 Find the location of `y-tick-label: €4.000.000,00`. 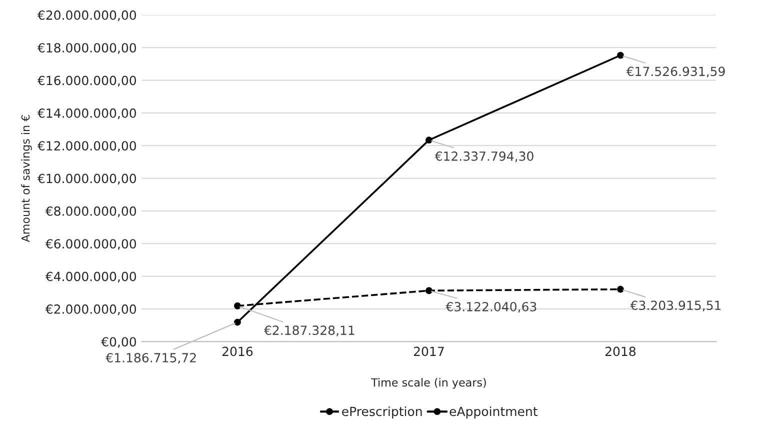

y-tick-label: €4.000.000,00 is located at coordinates (90, 277).